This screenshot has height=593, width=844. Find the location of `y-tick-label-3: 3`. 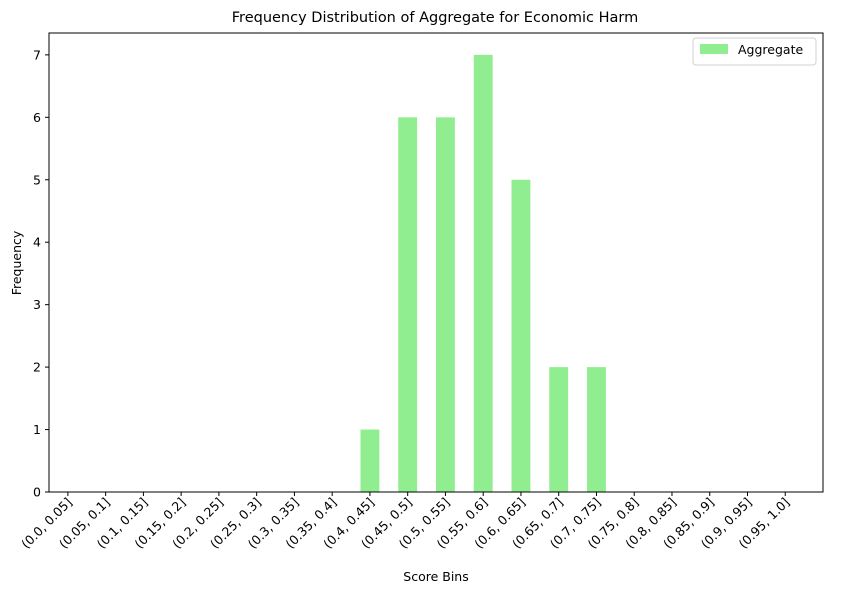

y-tick-label-3: 3 is located at coordinates (37, 304).